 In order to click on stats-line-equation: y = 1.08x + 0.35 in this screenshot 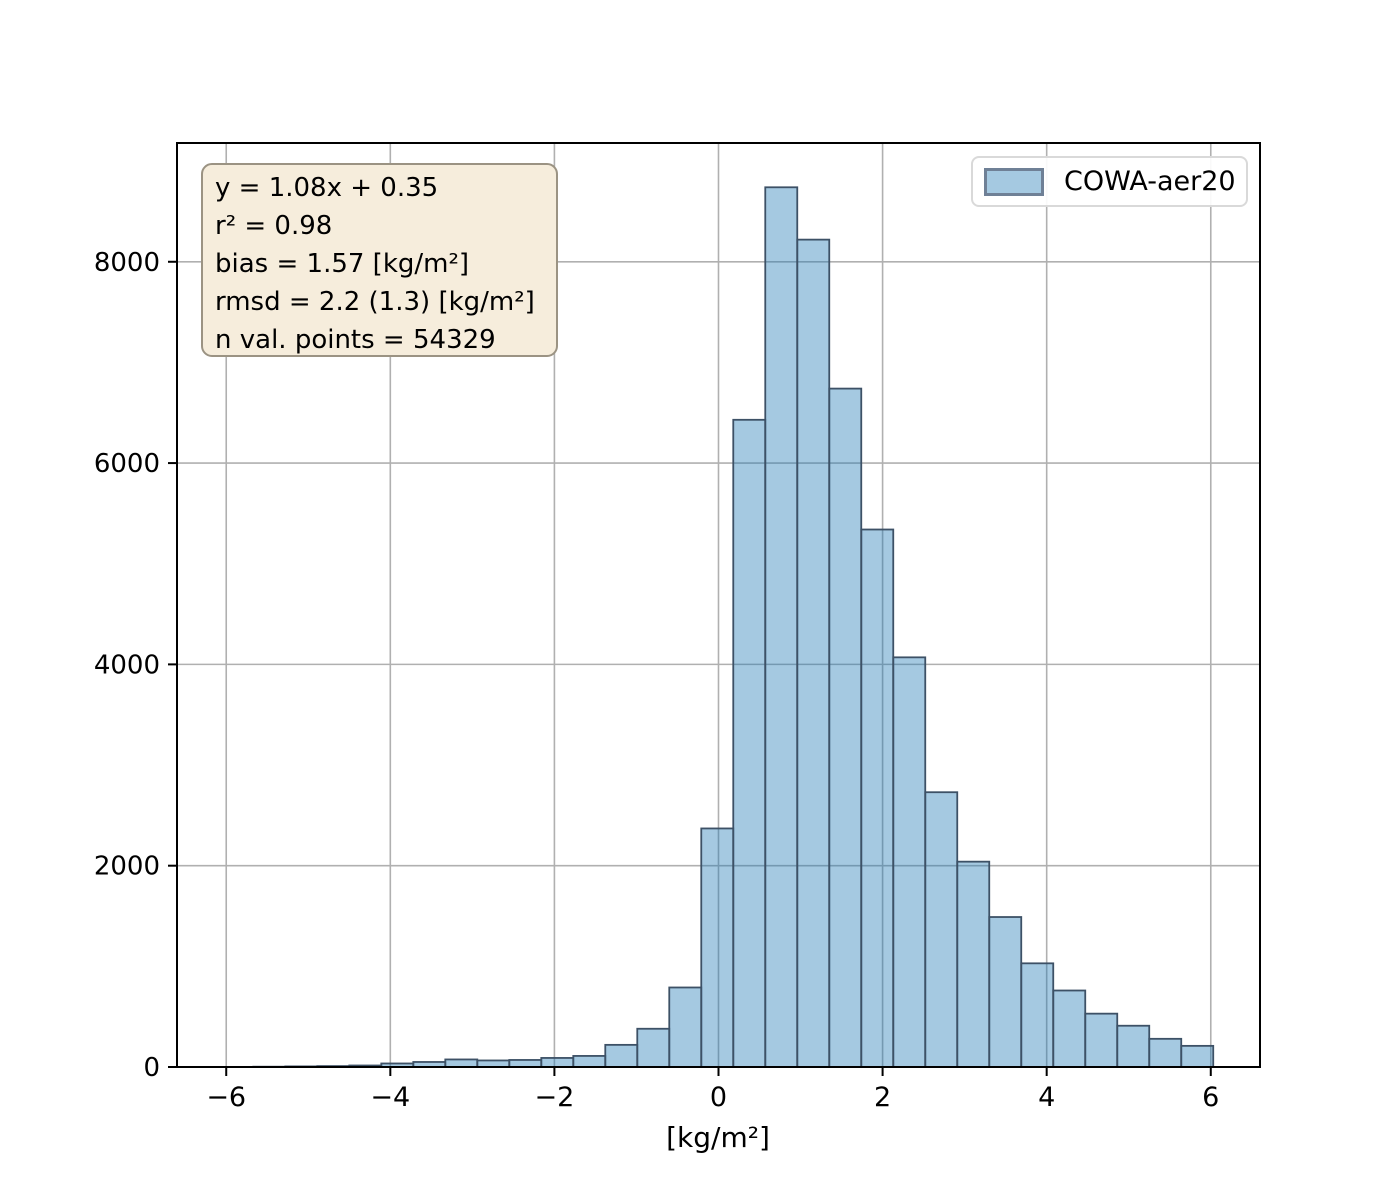, I will do `click(327, 188)`.